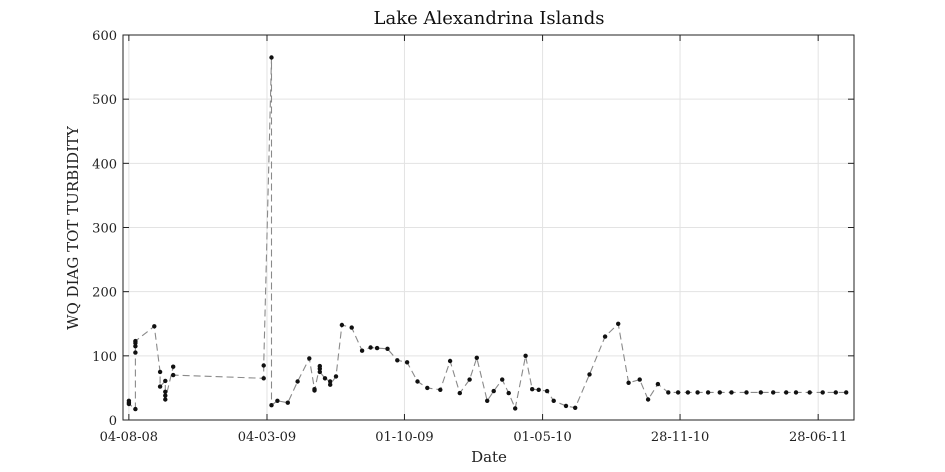 This screenshot has height=472, width=945. I want to click on y-tick-label: 100, so click(104, 357).